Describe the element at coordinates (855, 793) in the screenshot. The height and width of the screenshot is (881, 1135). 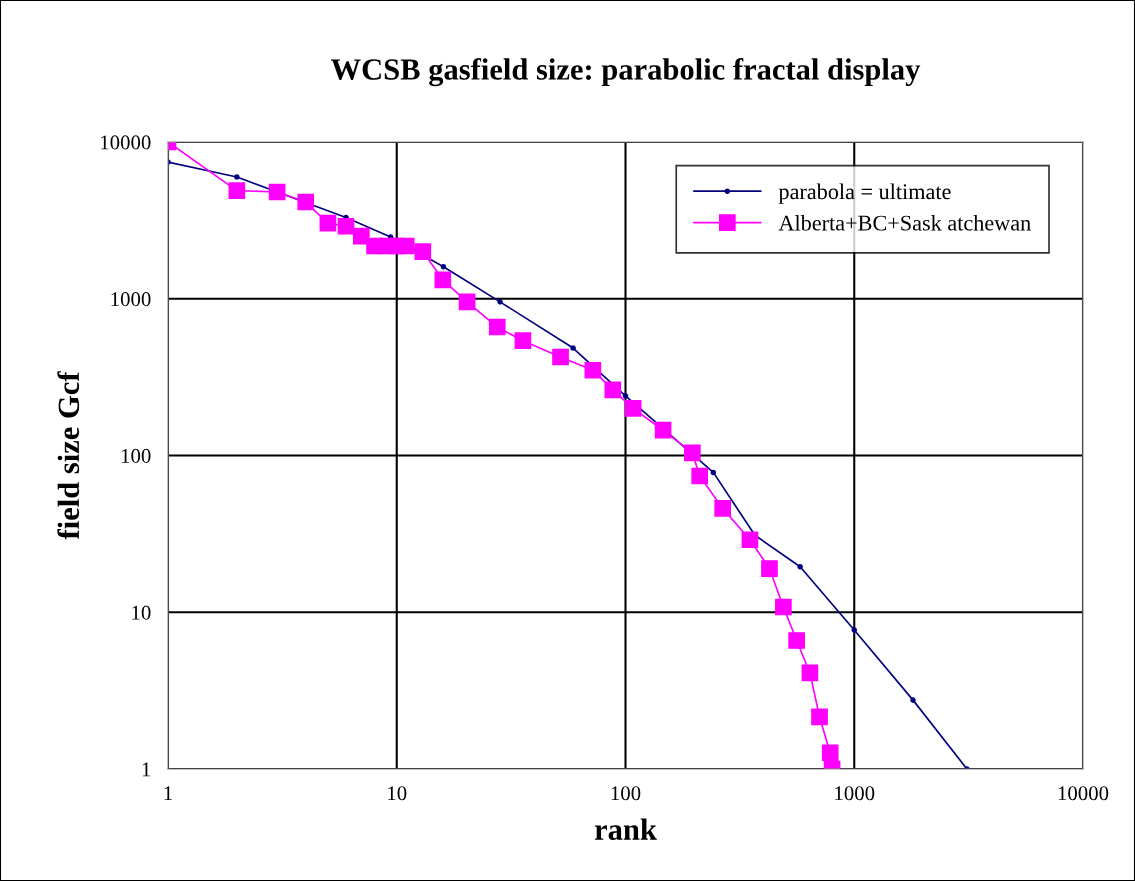
I see `x-tick-label: 1000` at that location.